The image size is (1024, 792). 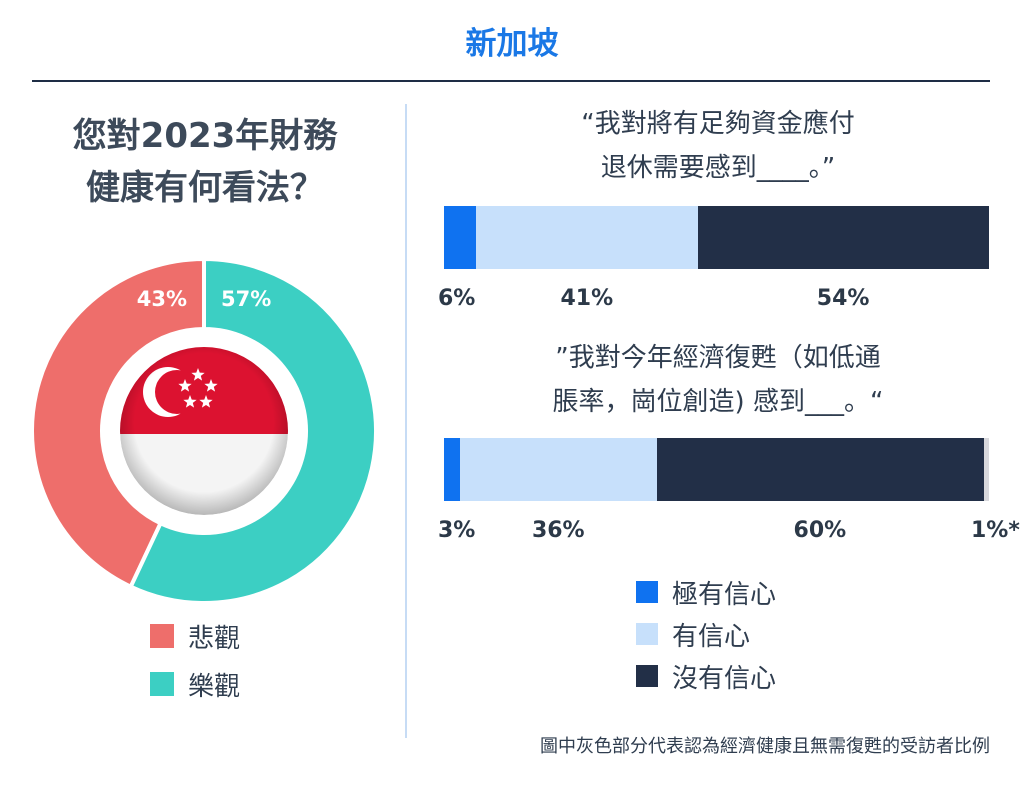 What do you see at coordinates (718, 146) in the screenshot?
I see `statement-retirement: “我對將有足夠資金應付 退休需要感到____。”` at bounding box center [718, 146].